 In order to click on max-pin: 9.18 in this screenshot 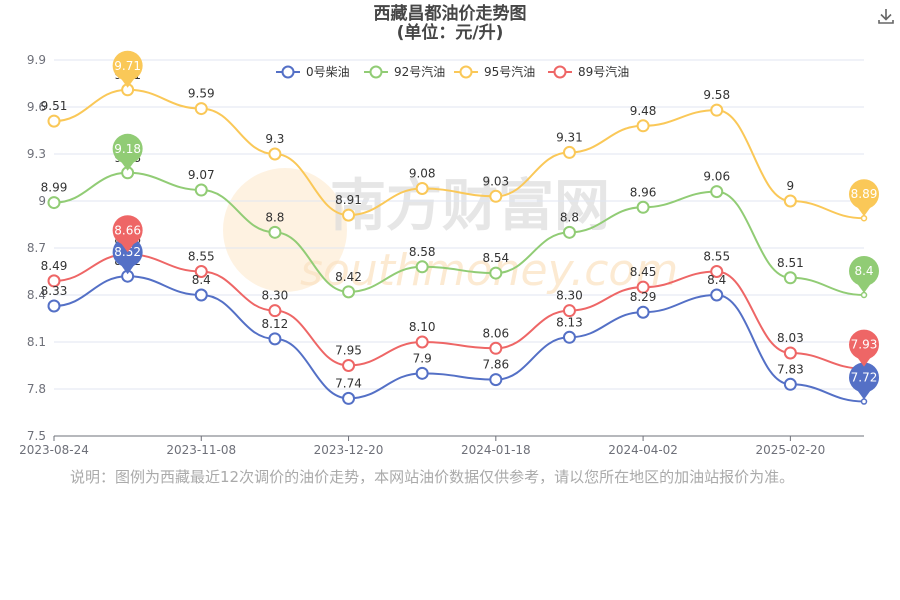, I will do `click(127, 152)`.